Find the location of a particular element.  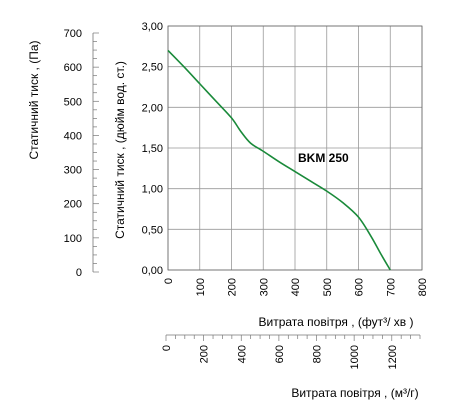

pa-axis: 0 100 200 300 400 500 600 700 is located at coordinates (81, 153).